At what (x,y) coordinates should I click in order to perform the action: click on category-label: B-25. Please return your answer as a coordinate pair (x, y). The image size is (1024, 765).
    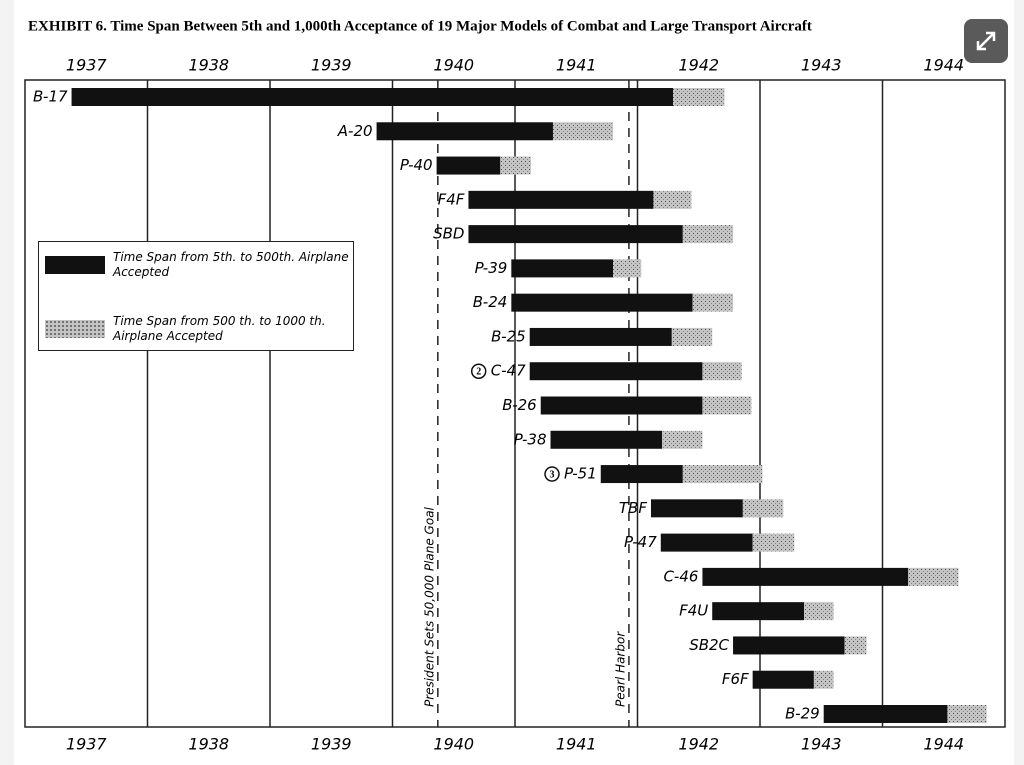
    Looking at the image, I should click on (508, 336).